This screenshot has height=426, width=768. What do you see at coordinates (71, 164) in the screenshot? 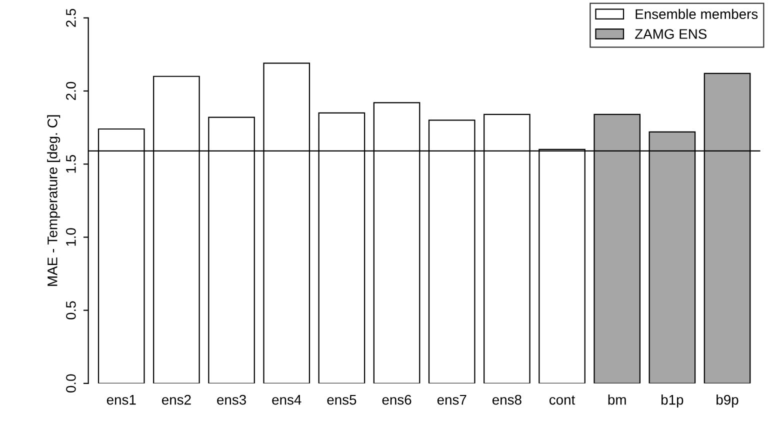
I see `y-tick-label: 1.5` at bounding box center [71, 164].